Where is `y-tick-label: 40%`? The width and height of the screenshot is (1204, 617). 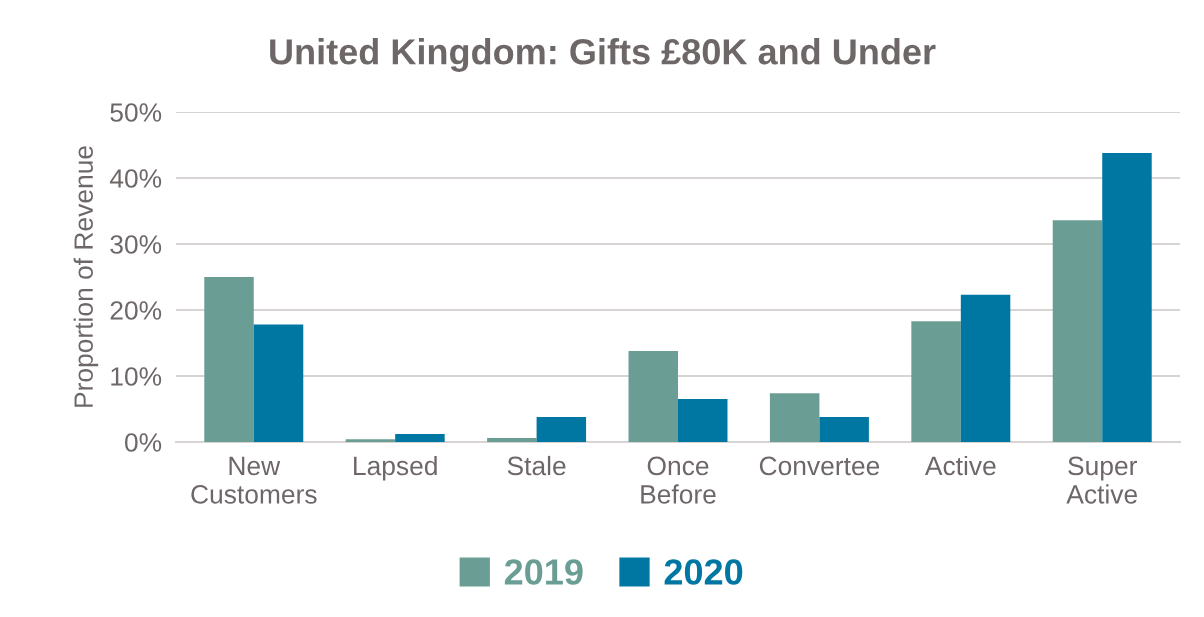
y-tick-label: 40% is located at coordinates (135, 178).